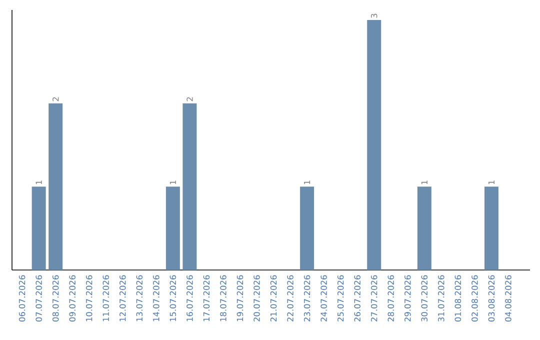 Image resolution: width=540 pixels, height=340 pixels. I want to click on x-tick-label: 02.08.2026, so click(475, 298).